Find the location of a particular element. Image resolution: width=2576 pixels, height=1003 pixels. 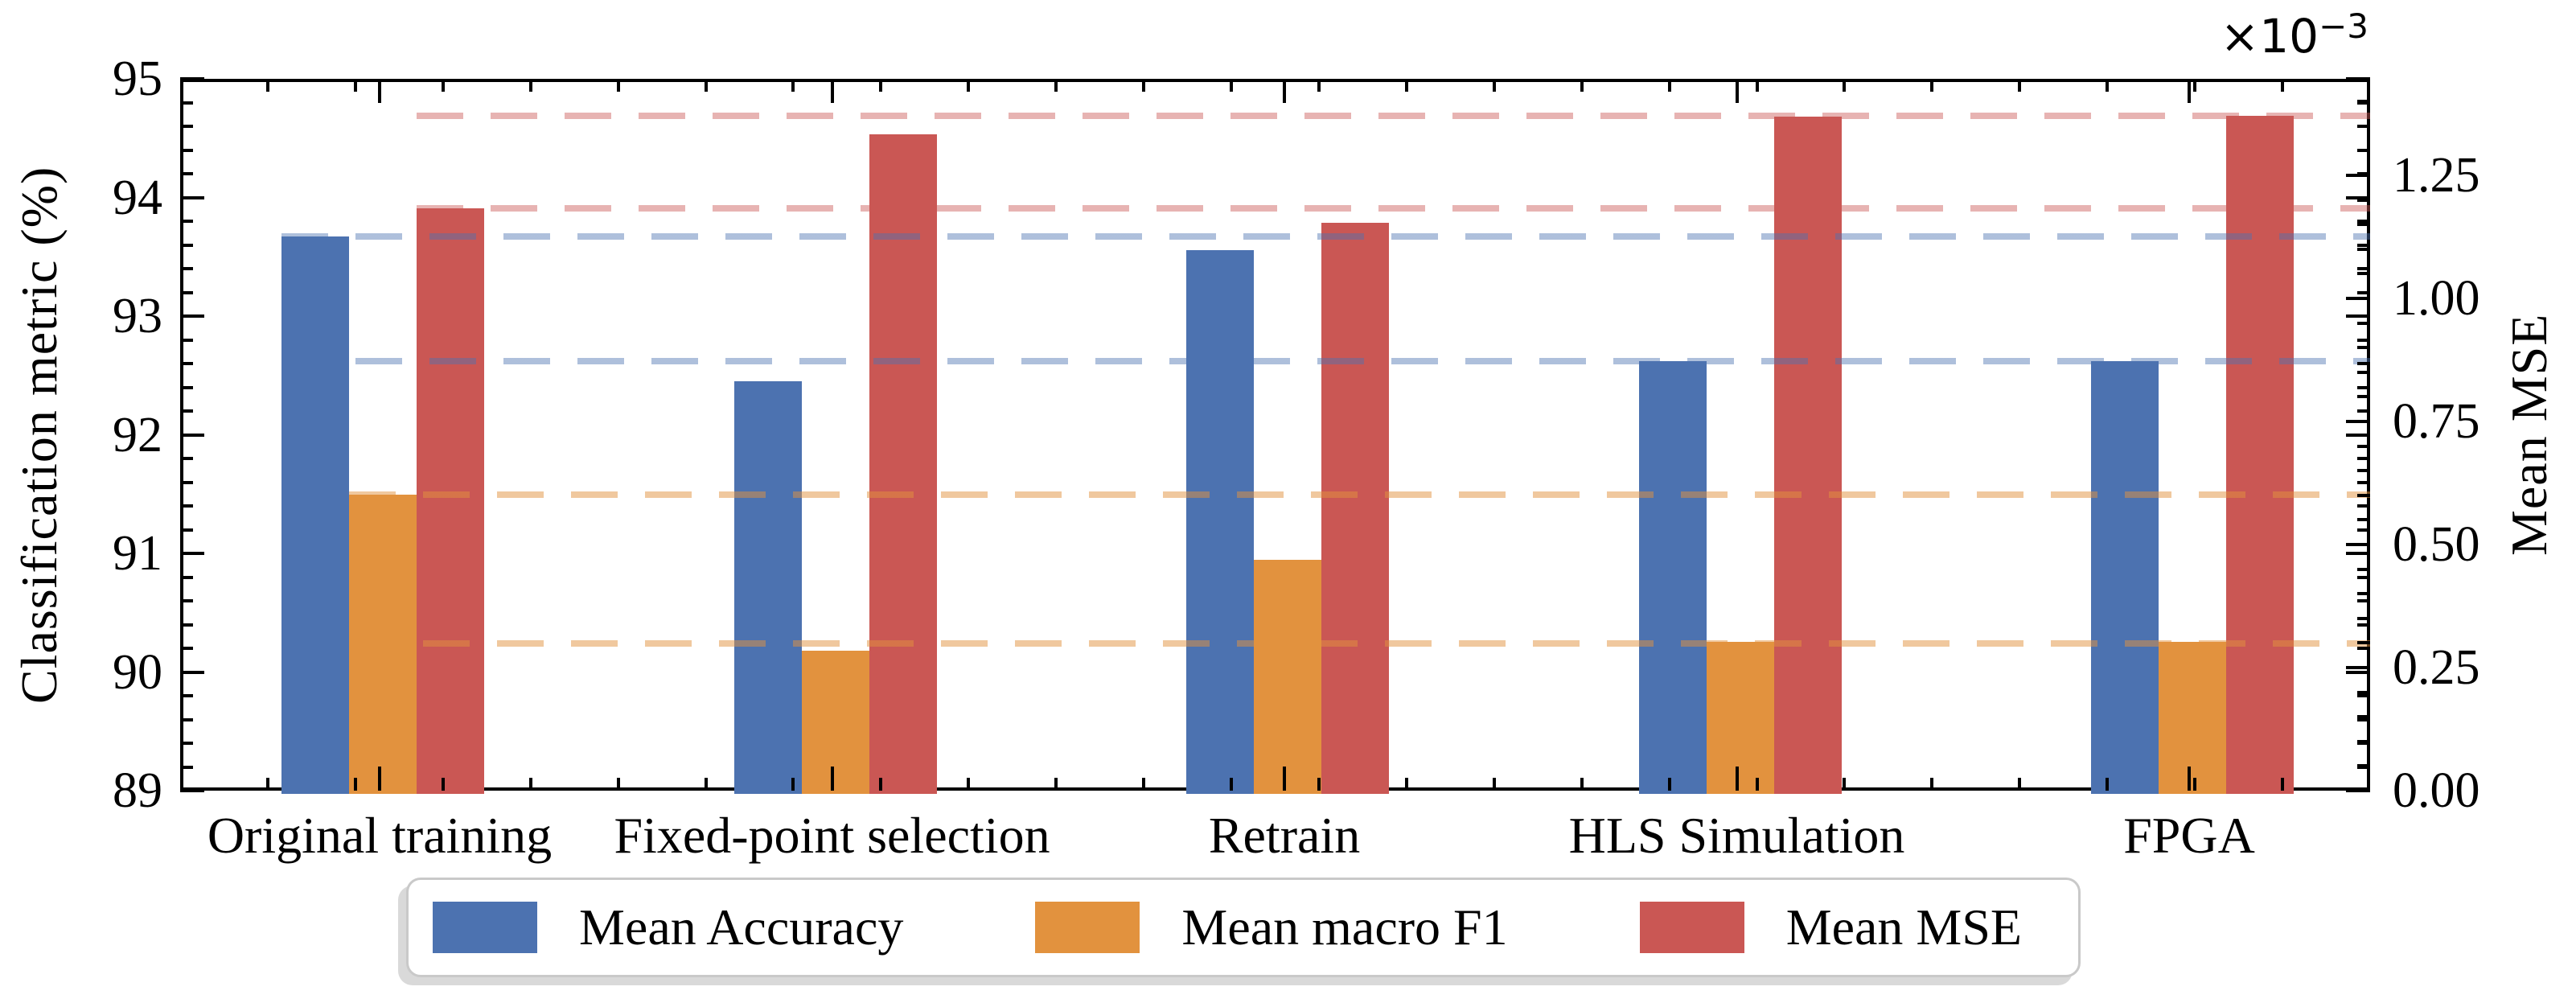

bar-mean-mse-fpga is located at coordinates (2260, 454).